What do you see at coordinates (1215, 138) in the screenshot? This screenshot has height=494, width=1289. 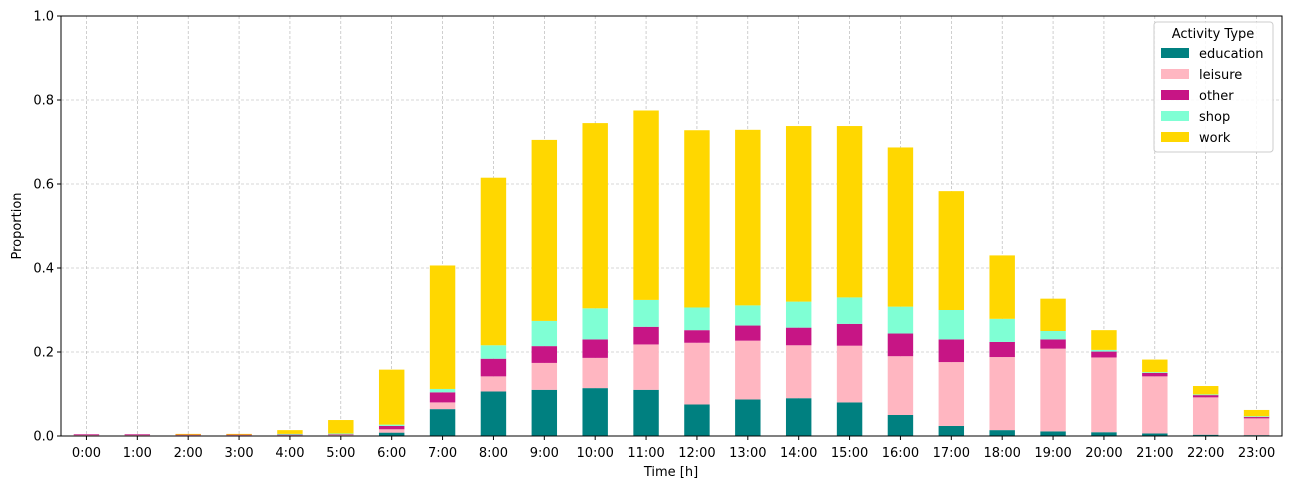 I see `legend-label-work: work` at bounding box center [1215, 138].